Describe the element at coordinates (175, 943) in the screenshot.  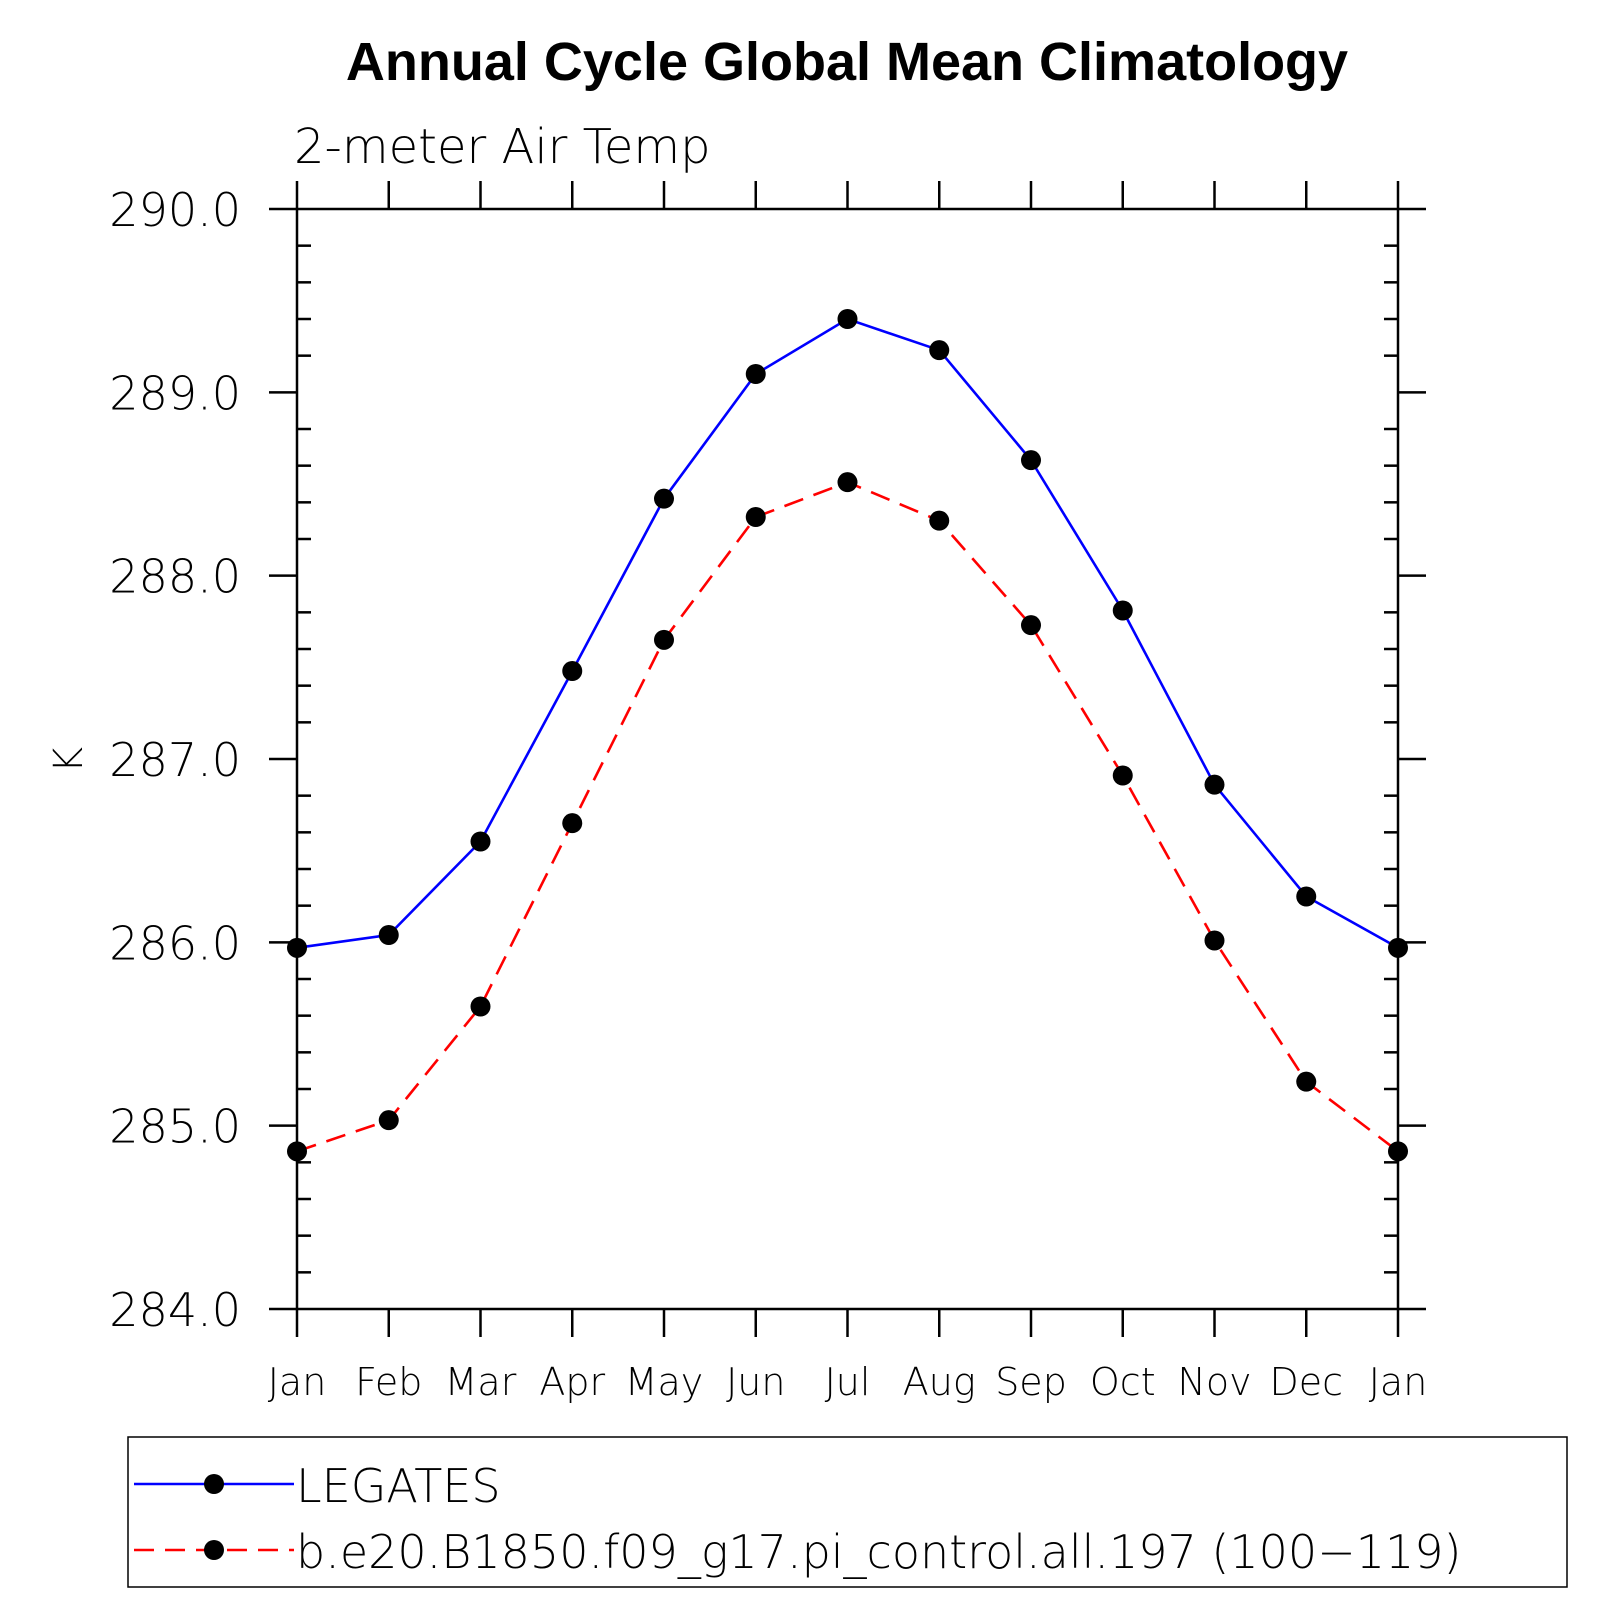
I see `y-tick-label: 286.0` at that location.